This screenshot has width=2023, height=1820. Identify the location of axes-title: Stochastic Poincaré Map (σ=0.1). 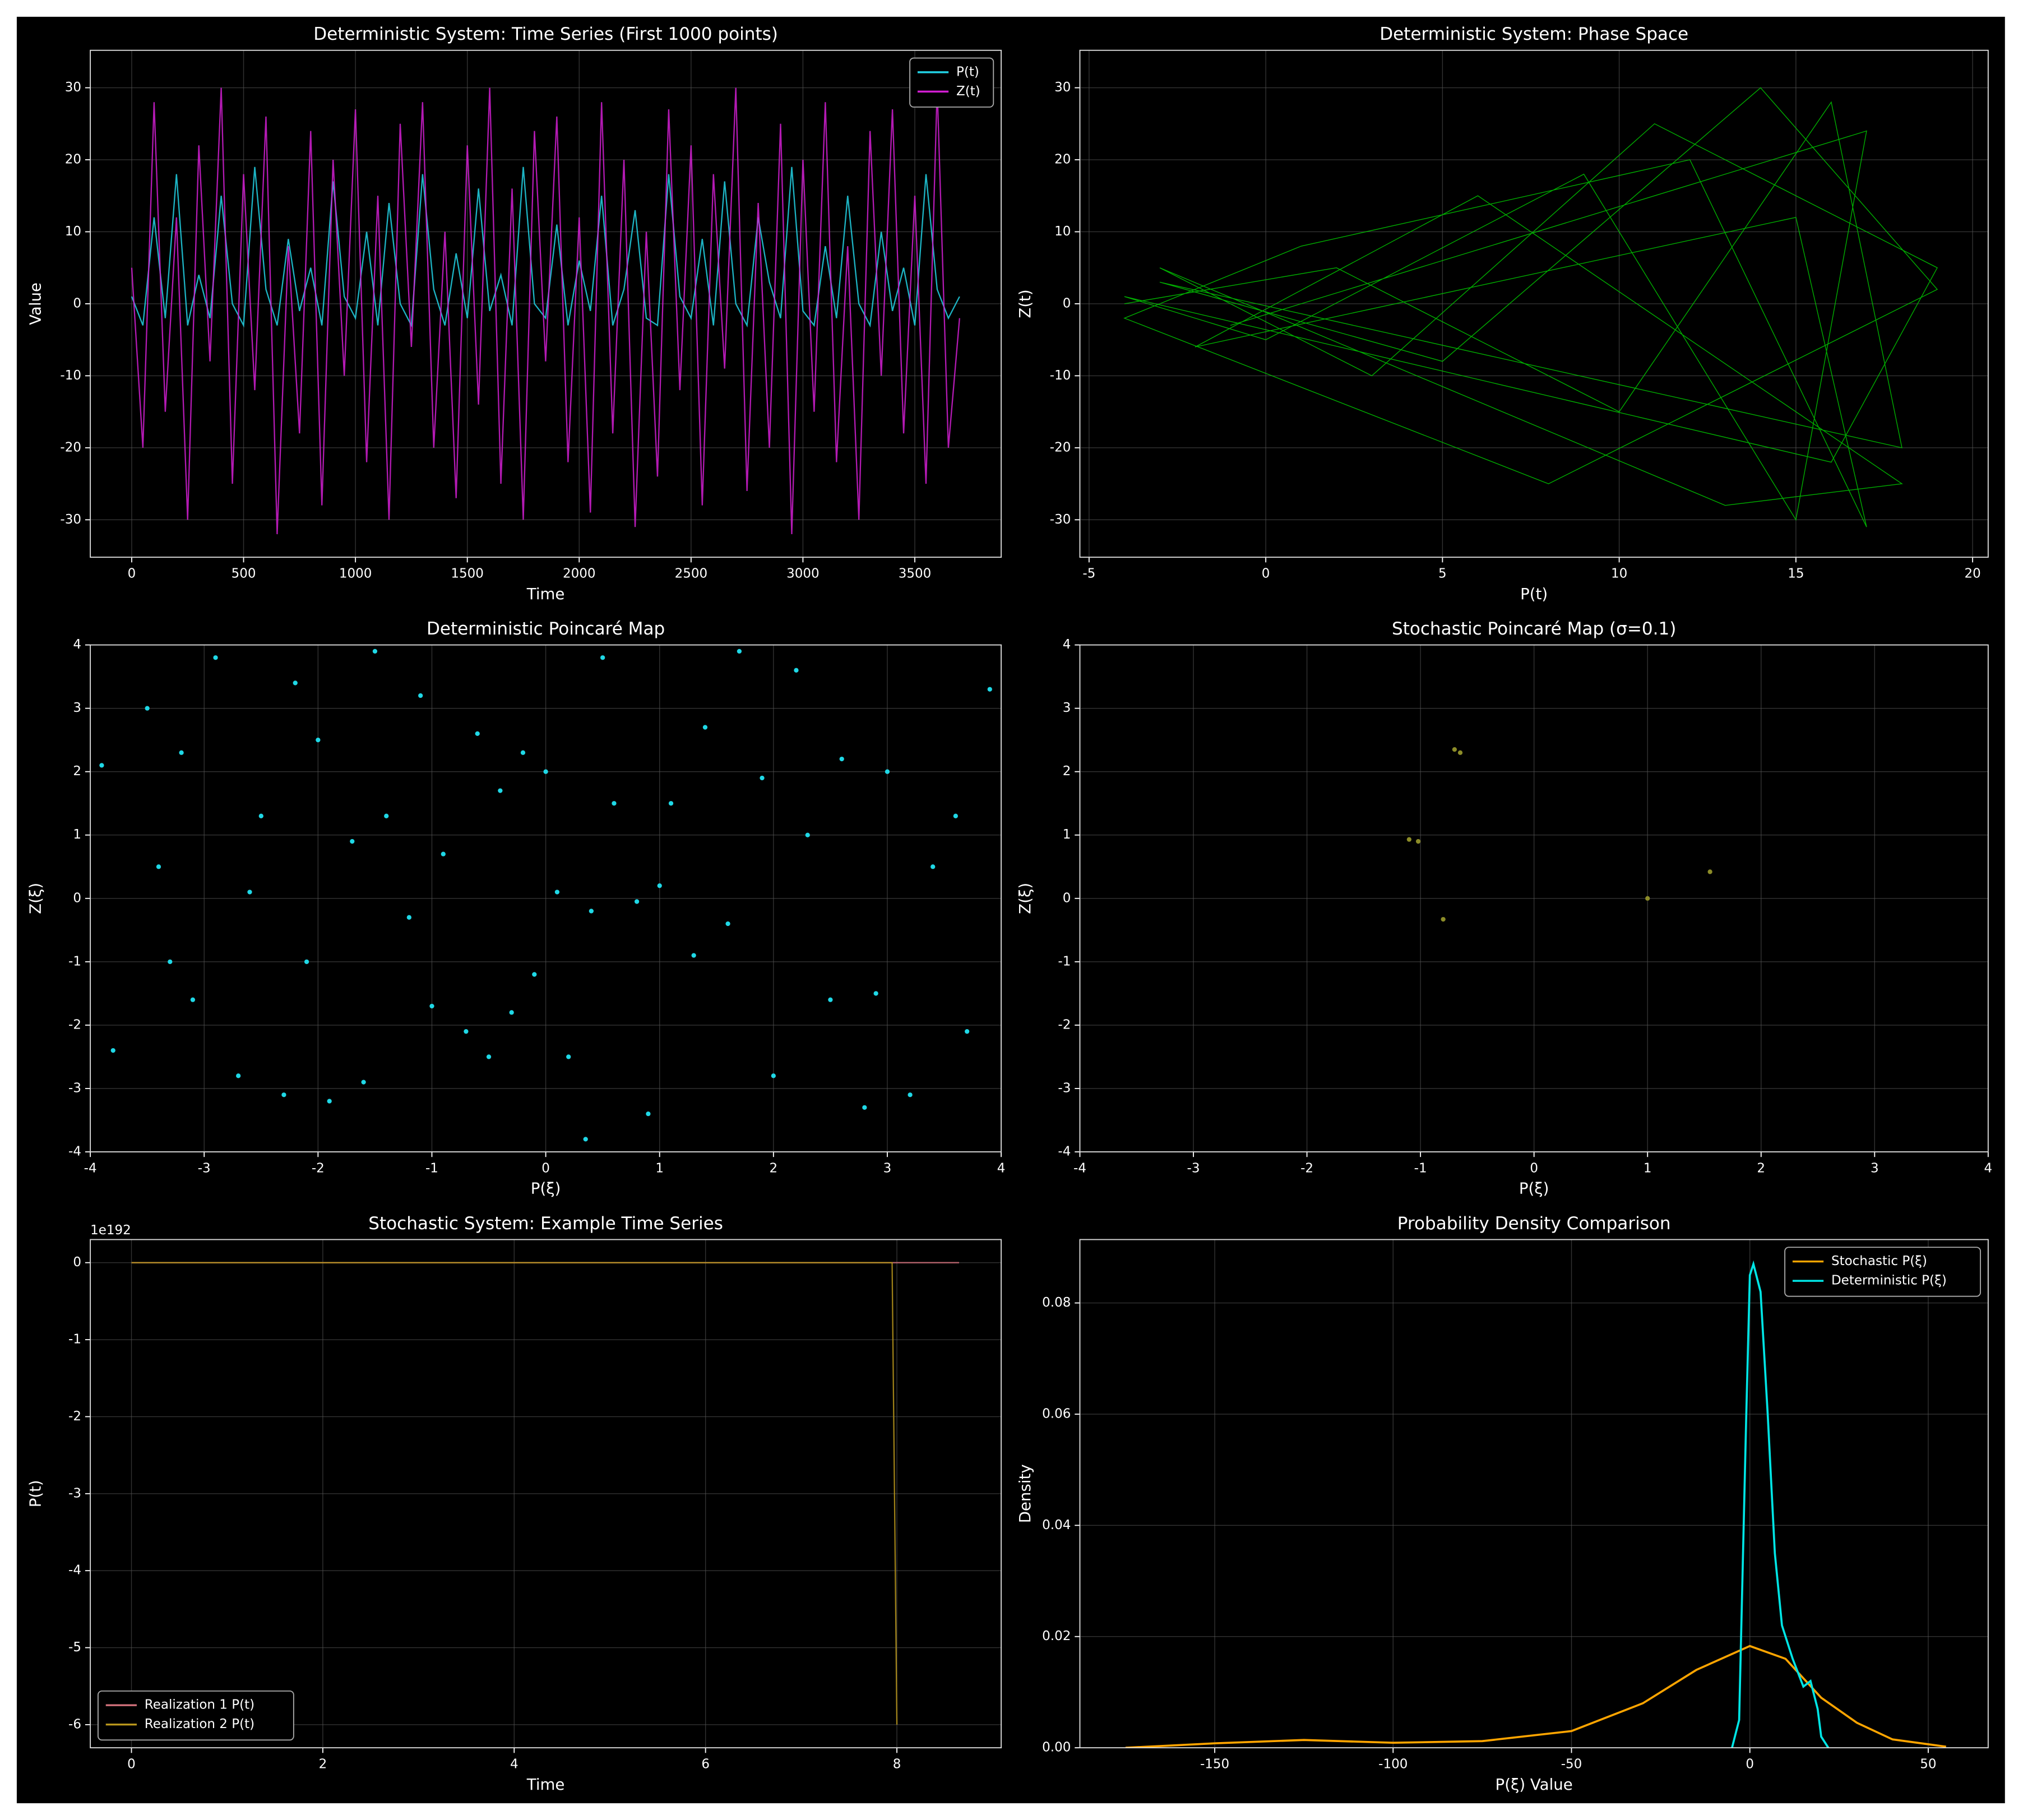
(1534, 629).